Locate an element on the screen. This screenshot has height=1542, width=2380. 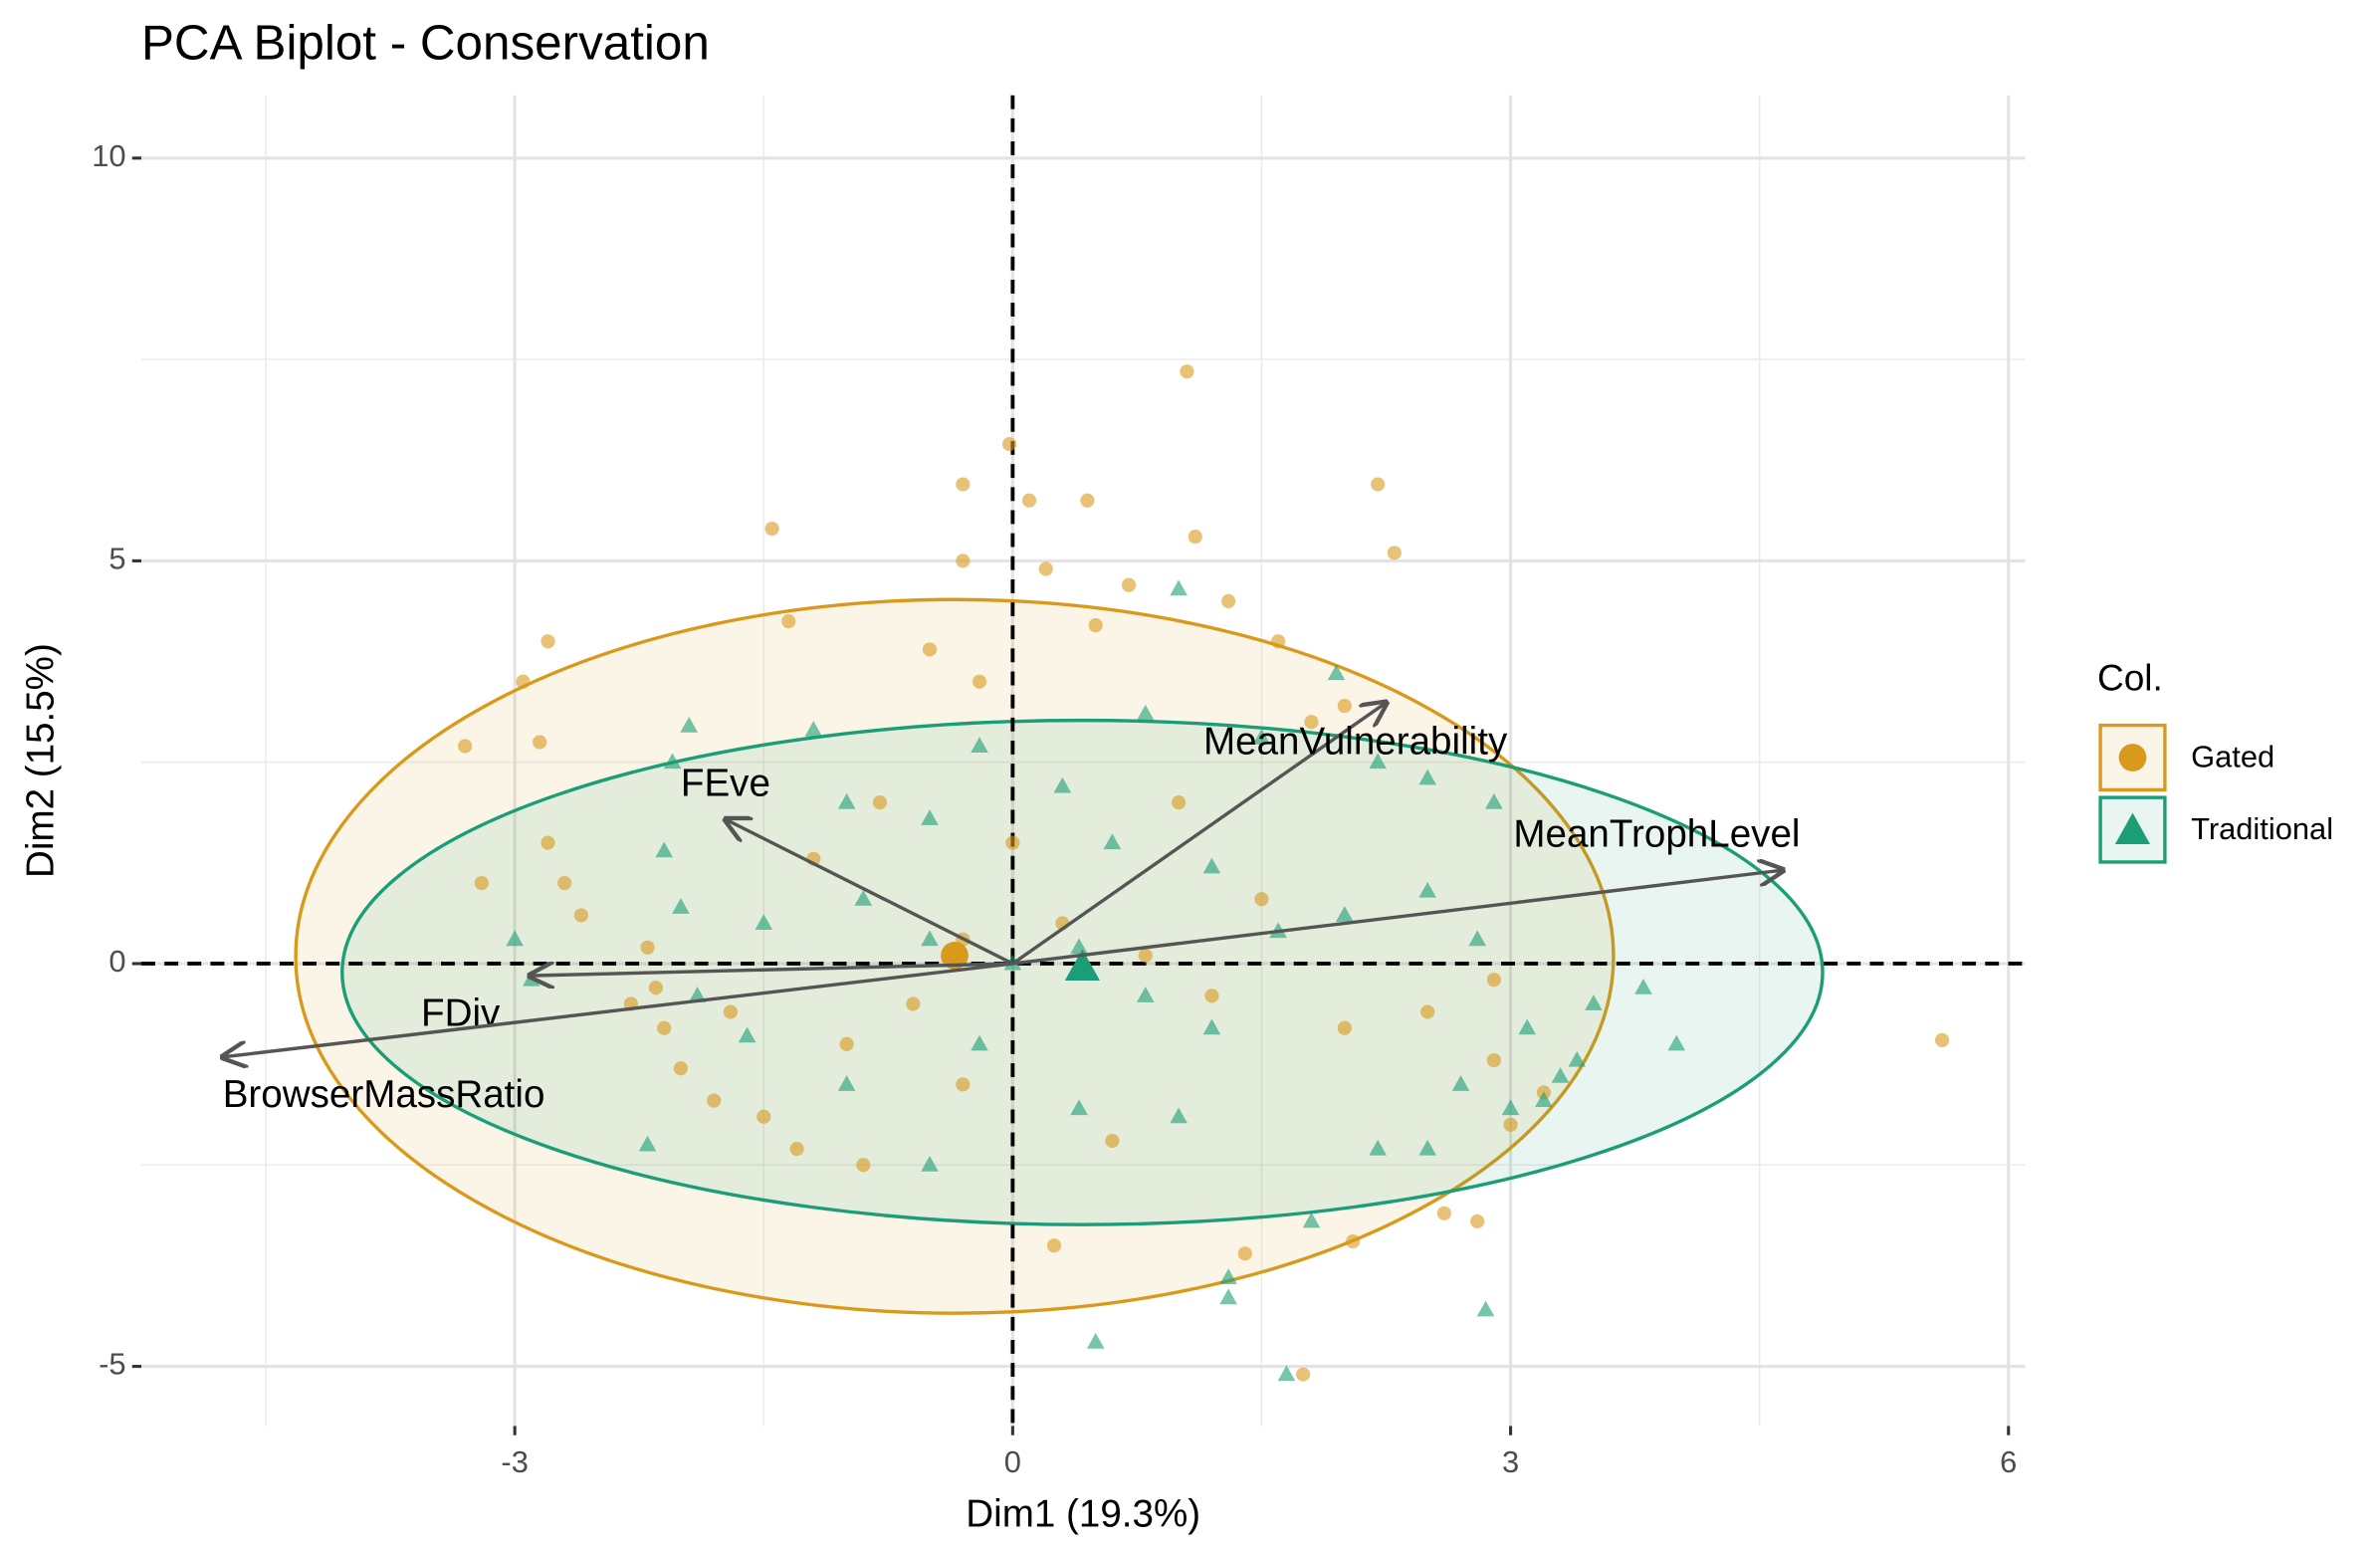
legend-title: Col. is located at coordinates (2130, 678).